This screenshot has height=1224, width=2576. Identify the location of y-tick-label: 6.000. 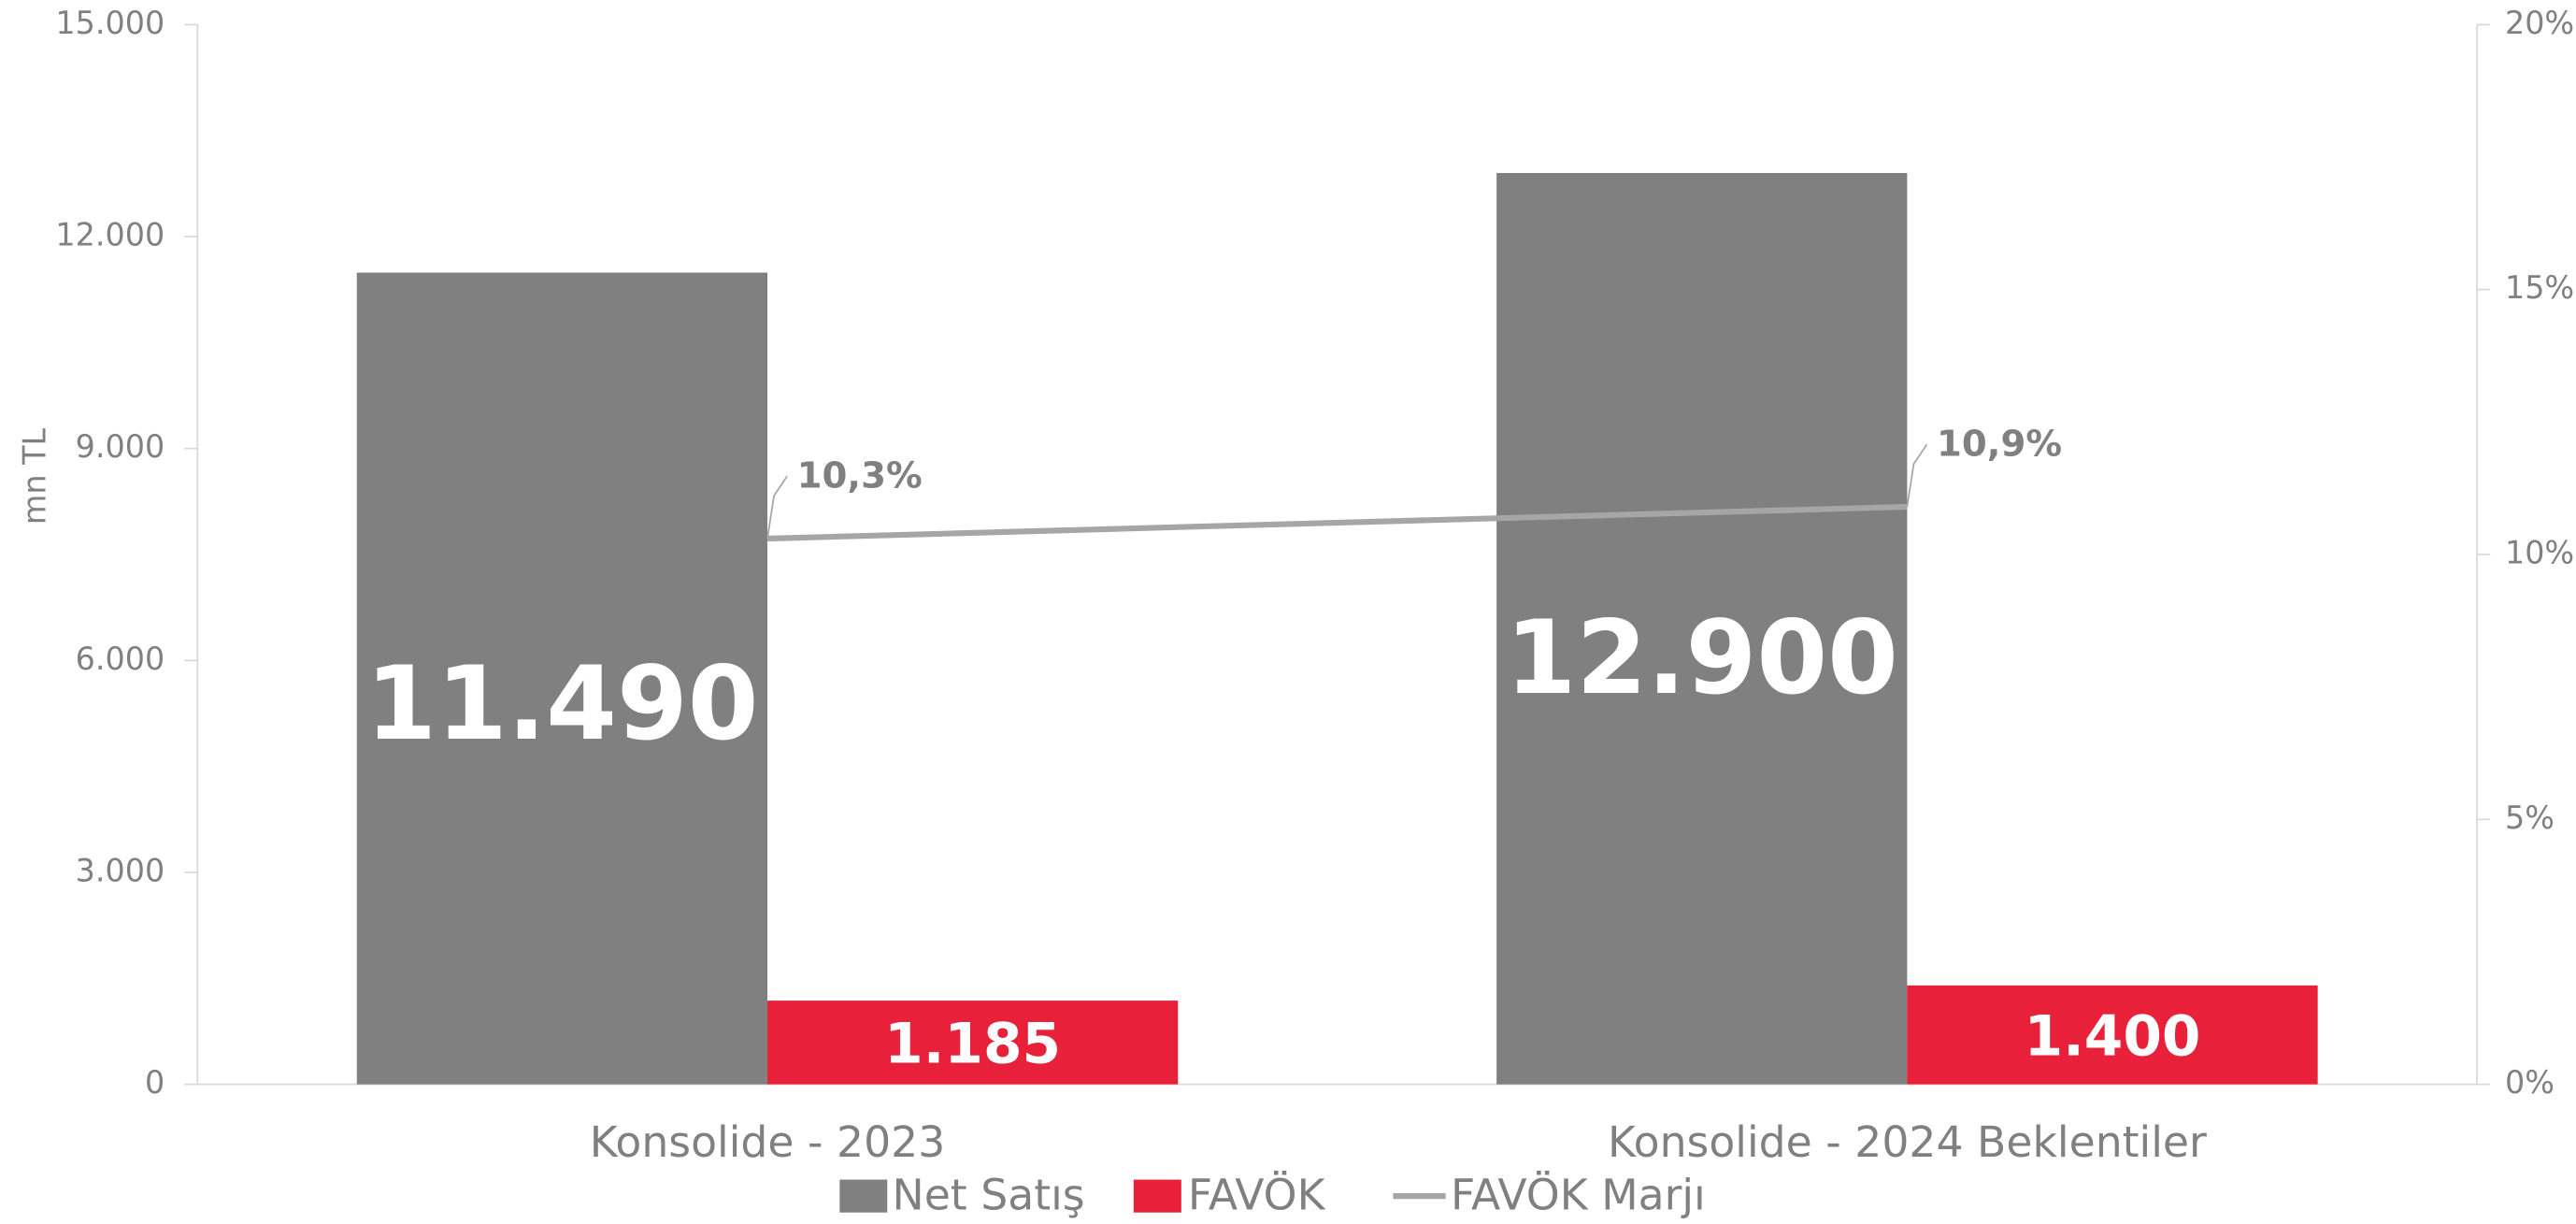
(120, 659).